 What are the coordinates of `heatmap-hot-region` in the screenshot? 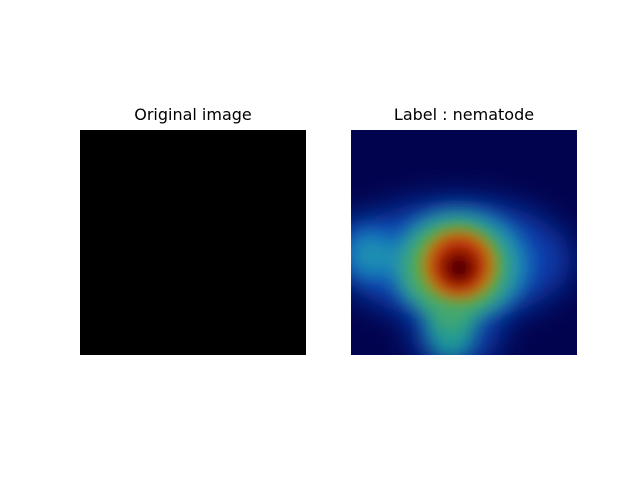 It's located at (459, 265).